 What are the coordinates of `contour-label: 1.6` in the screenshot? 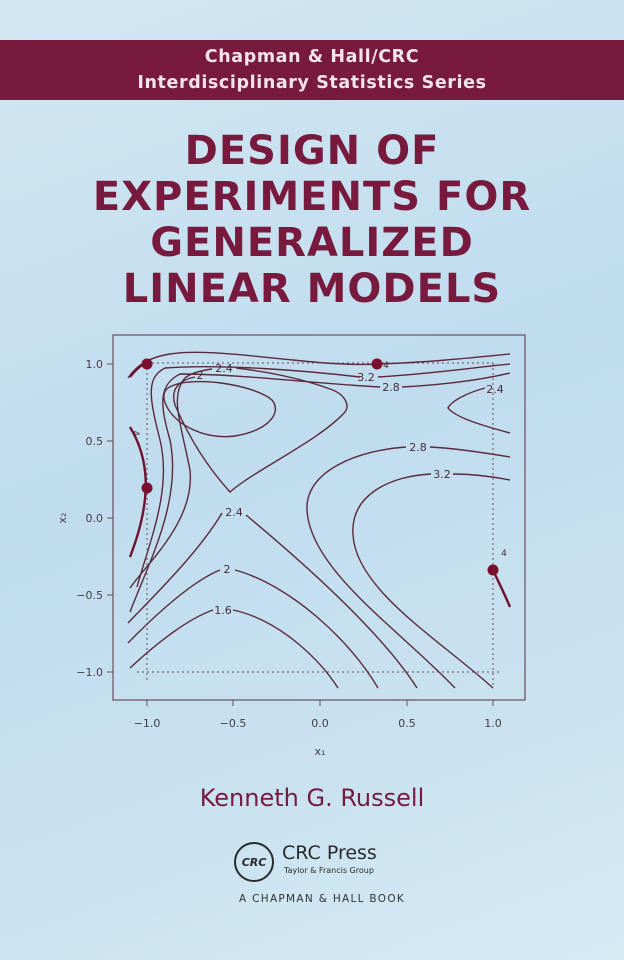 It's located at (223, 610).